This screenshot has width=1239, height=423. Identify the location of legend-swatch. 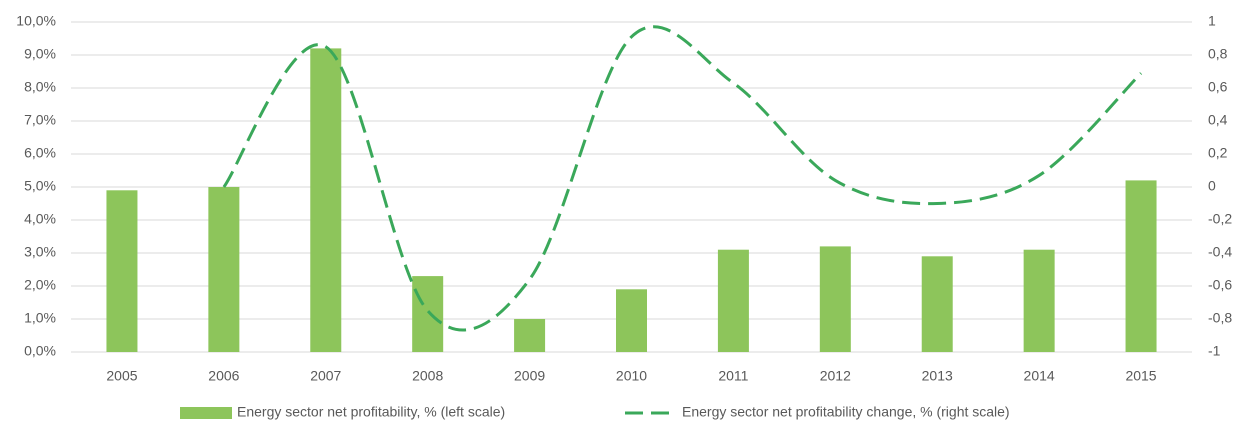
(206, 413).